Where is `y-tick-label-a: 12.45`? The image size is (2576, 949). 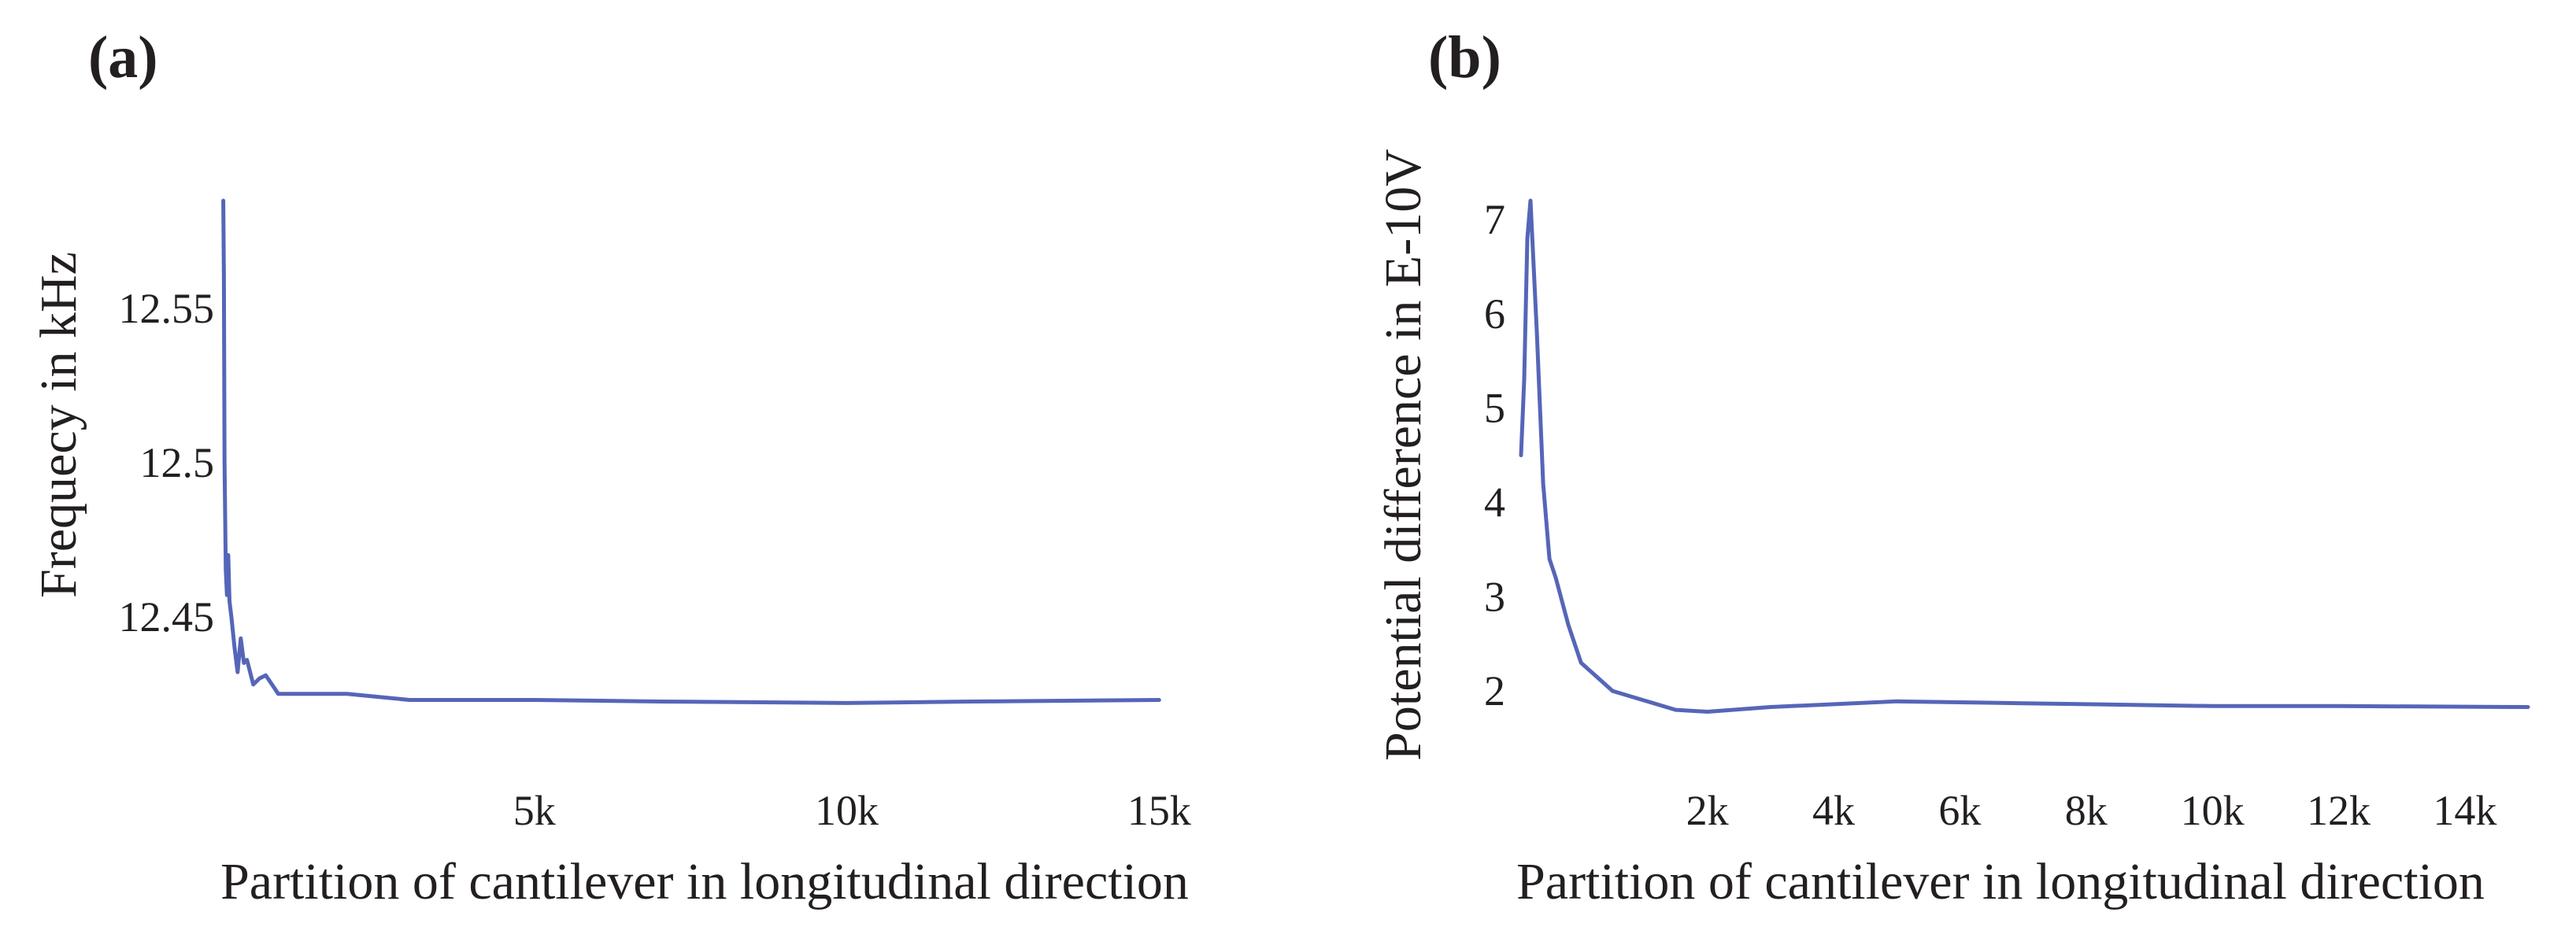 y-tick-label-a: 12.45 is located at coordinates (167, 617).